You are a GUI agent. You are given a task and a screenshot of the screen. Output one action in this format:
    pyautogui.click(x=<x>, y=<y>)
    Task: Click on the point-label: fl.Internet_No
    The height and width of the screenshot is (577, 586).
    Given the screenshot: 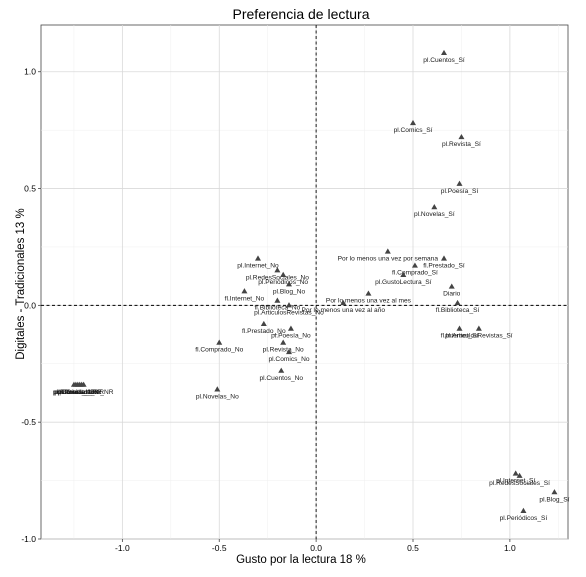 What is the action you would take?
    pyautogui.click(x=245, y=298)
    